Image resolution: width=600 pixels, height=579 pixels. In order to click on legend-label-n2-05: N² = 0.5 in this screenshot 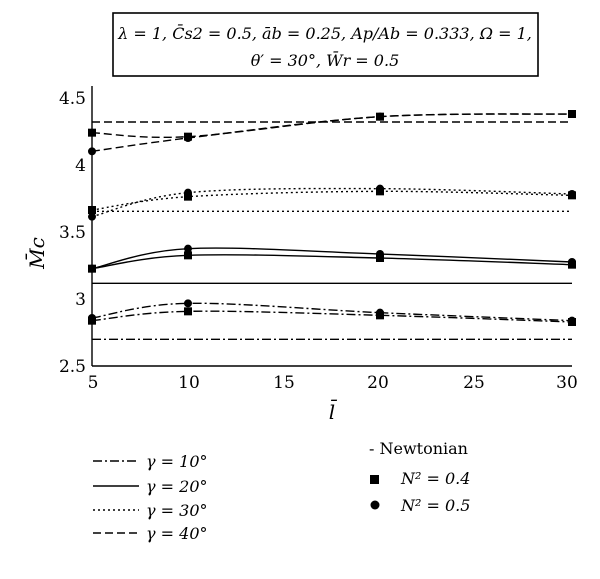, I will do `click(435, 505)`.